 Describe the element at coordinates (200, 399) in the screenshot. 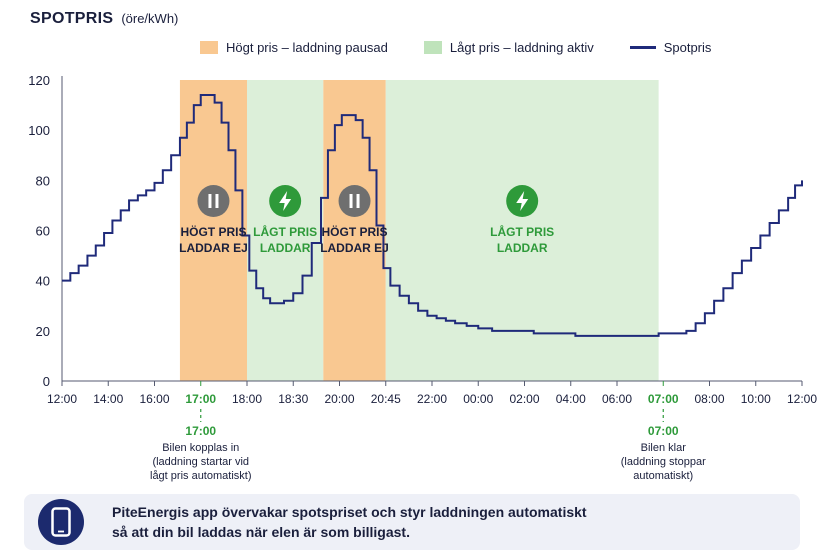

I see `x-tick-label: 17:00` at that location.